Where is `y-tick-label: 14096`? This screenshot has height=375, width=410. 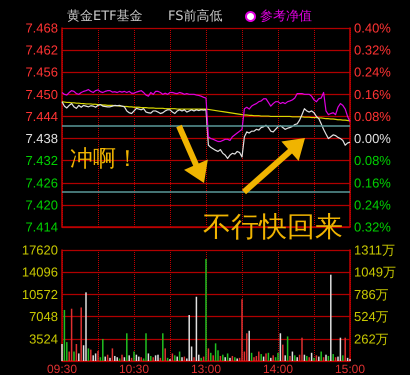
y-tick-label: 14096 is located at coordinates (40, 272).